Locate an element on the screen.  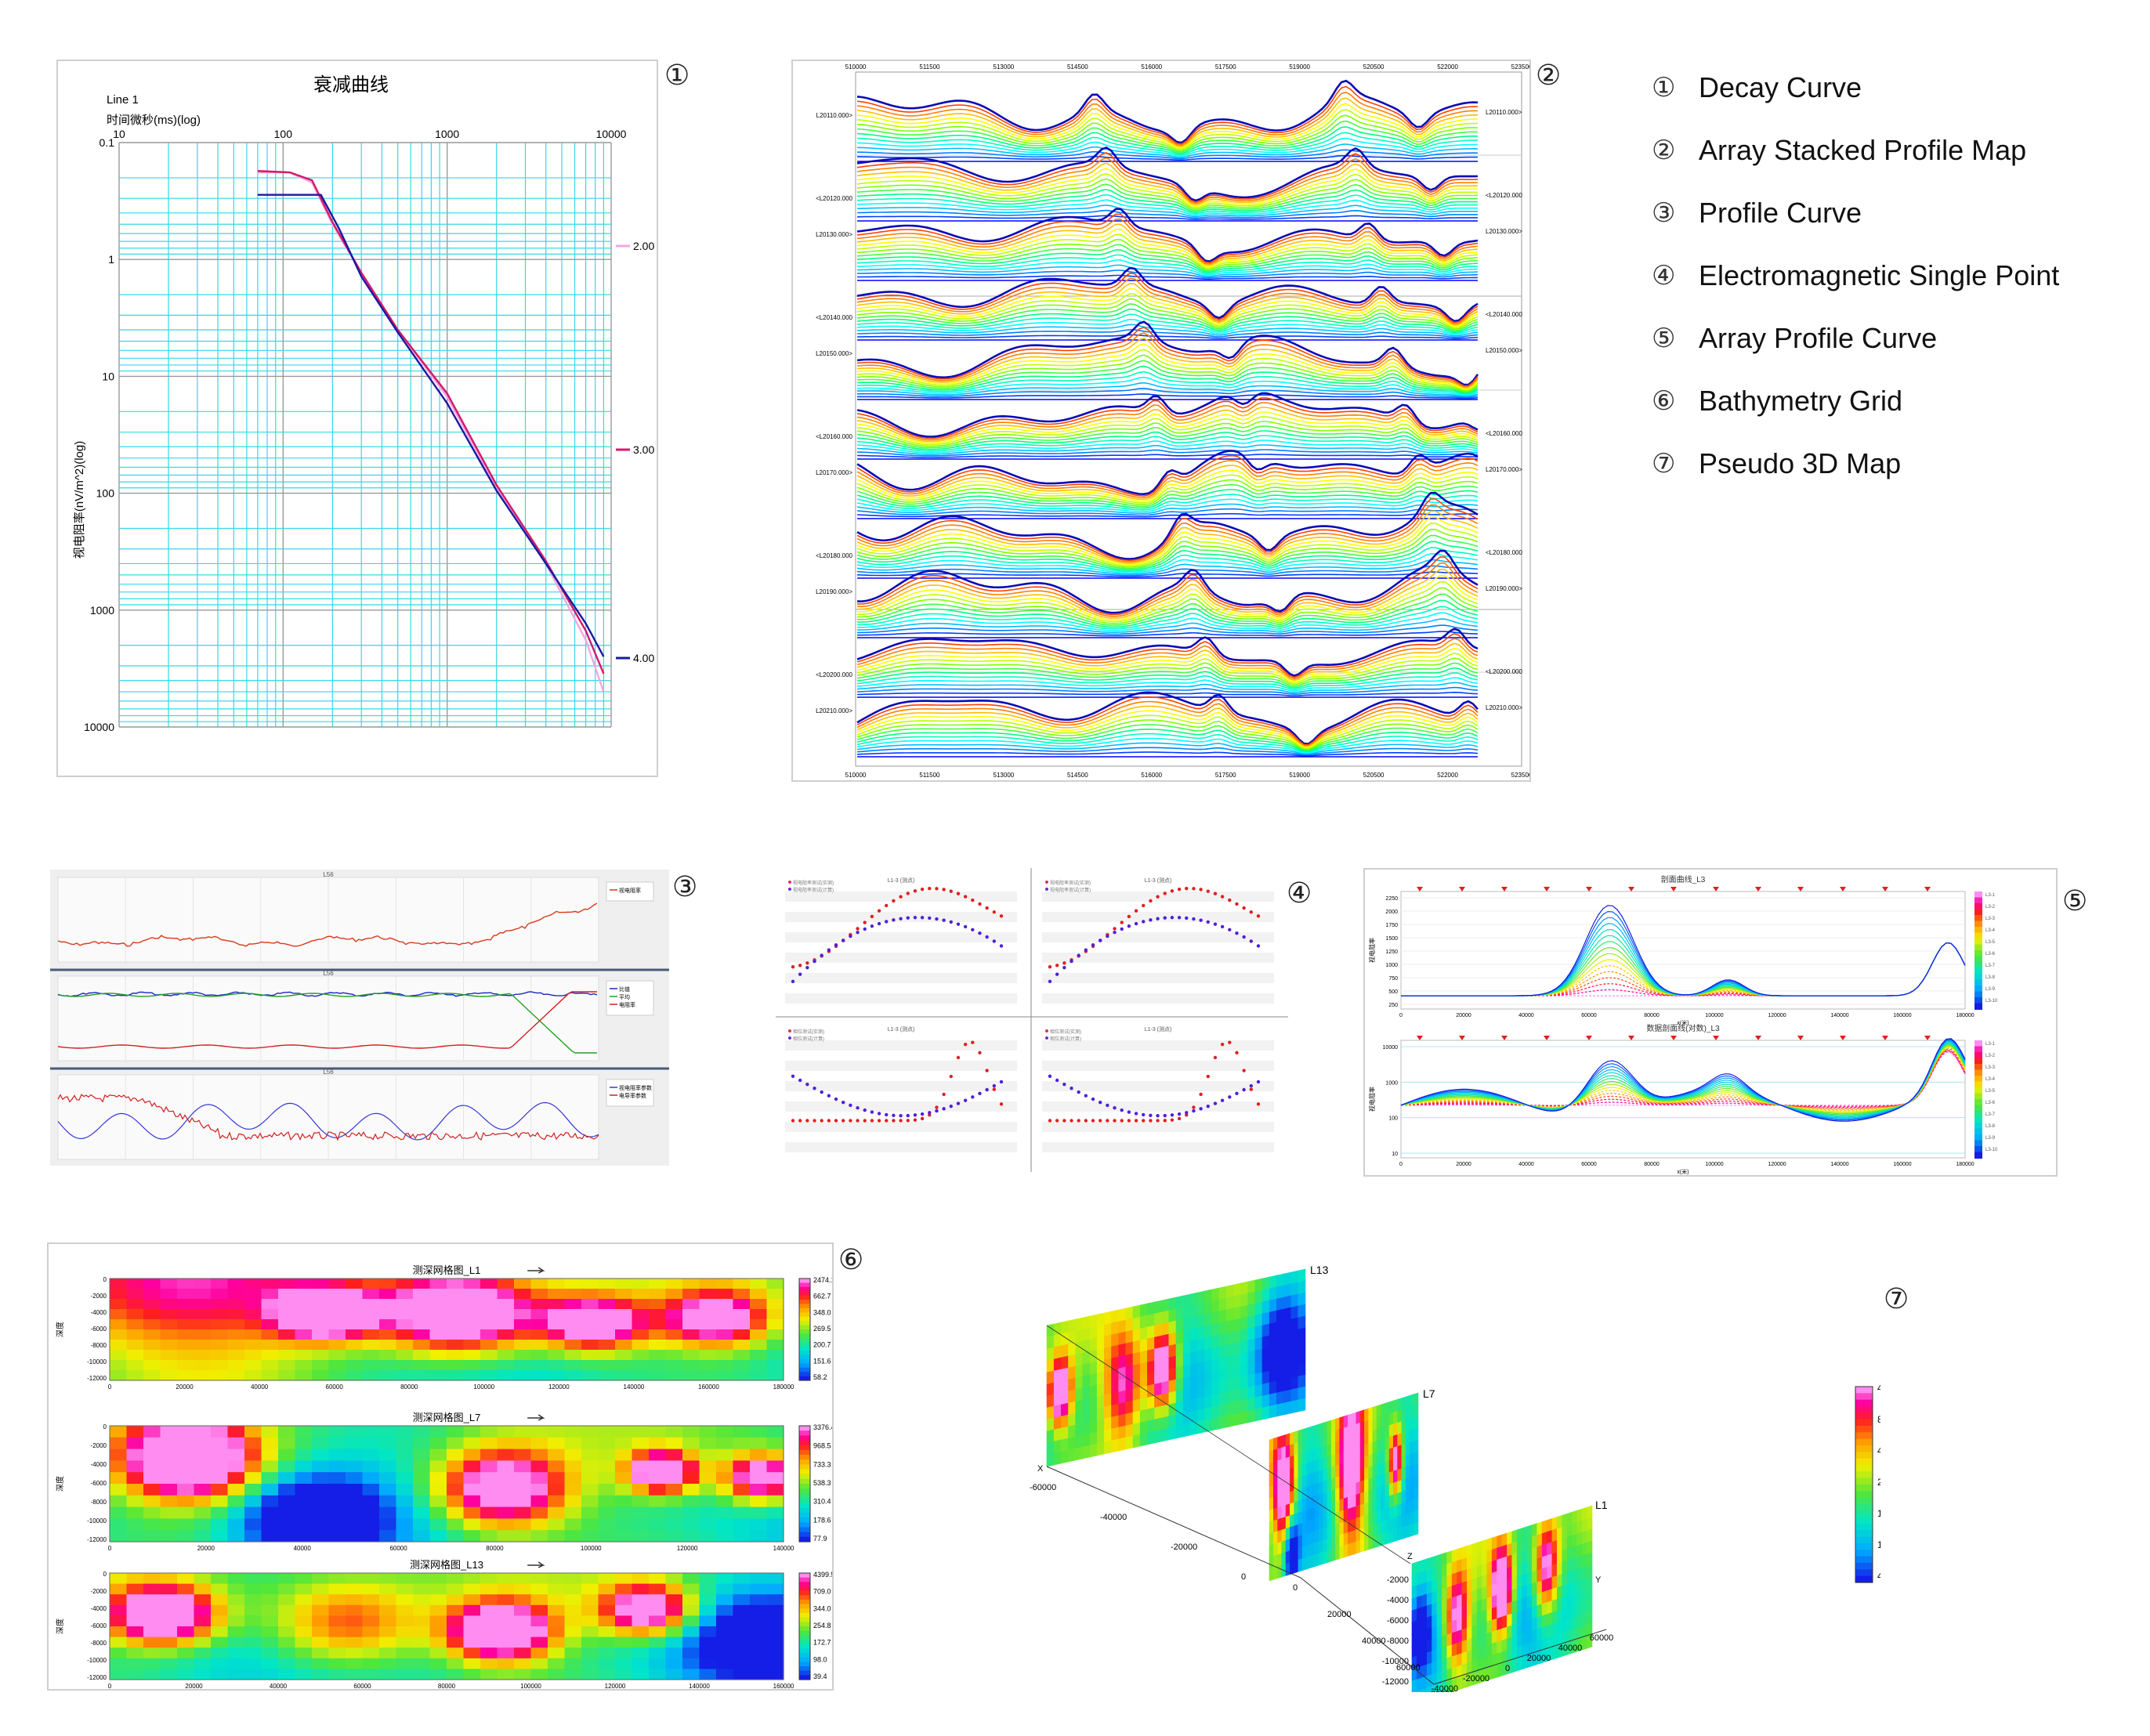
arr-colorbar-label: L3-9 is located at coordinates (1990, 1138).